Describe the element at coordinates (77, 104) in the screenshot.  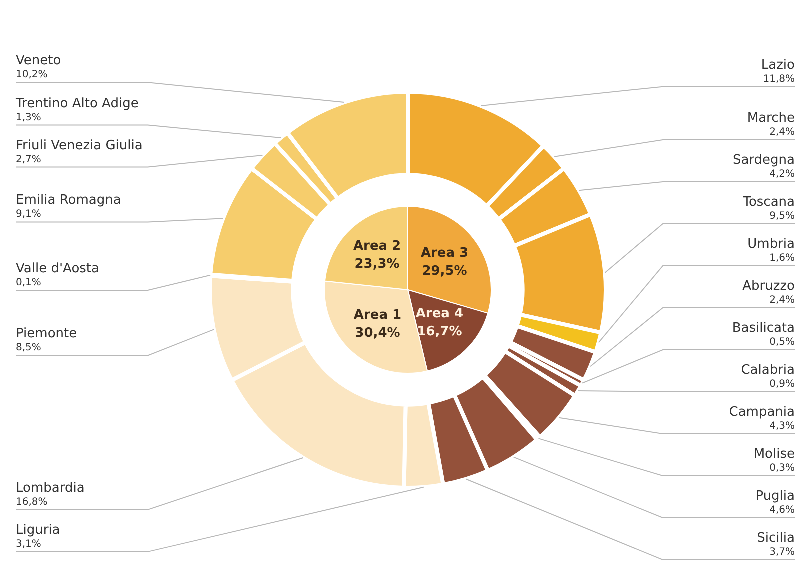
I see `slice-label: Trentino Alto Adige` at that location.